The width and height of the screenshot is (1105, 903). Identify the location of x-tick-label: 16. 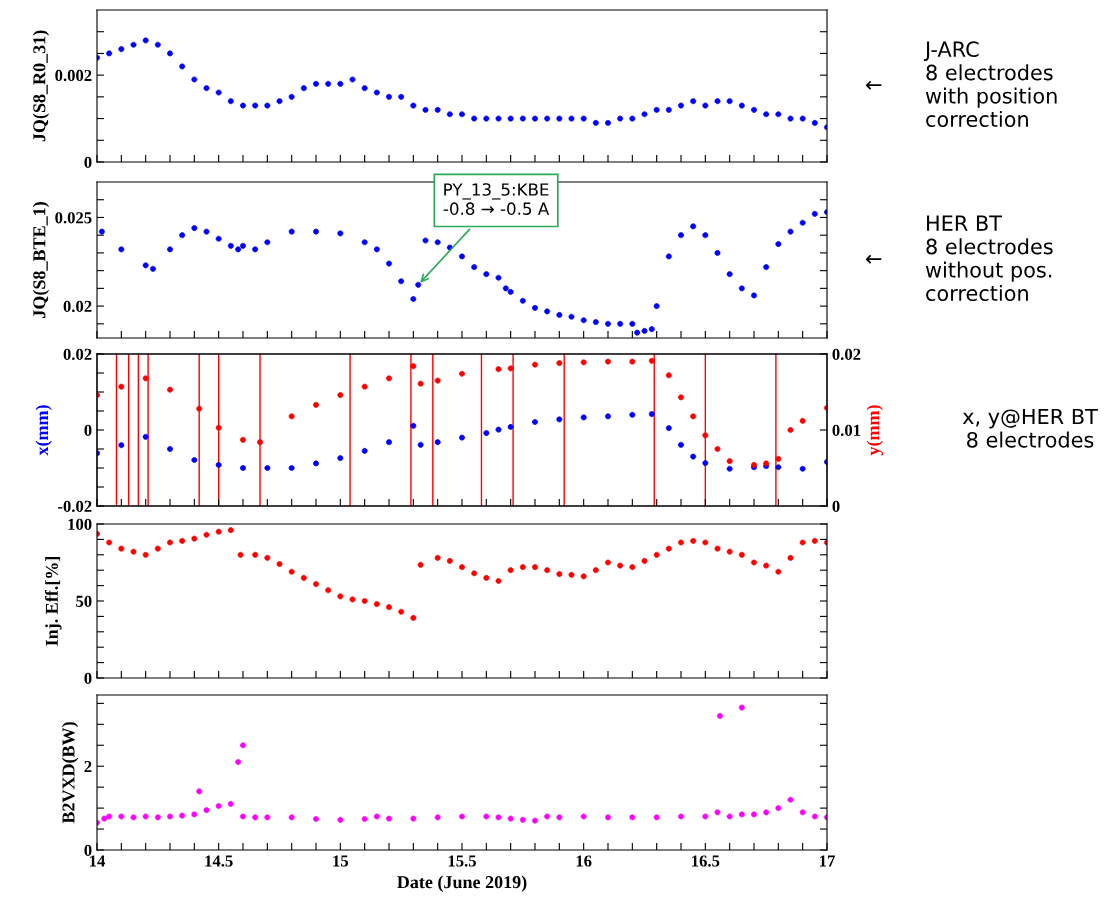
(584, 861).